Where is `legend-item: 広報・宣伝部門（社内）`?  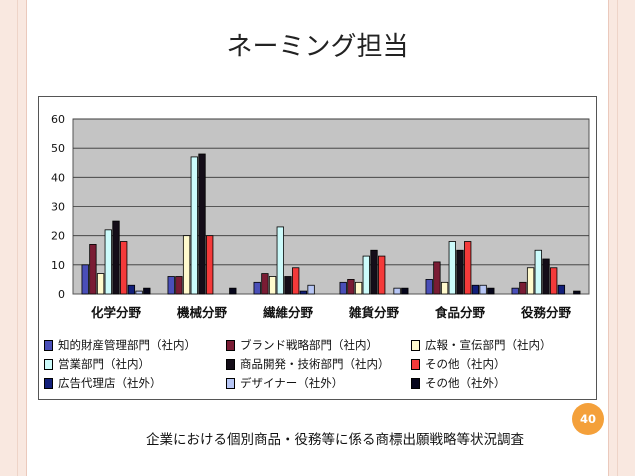 legend-item: 広報・宣伝部門（社内） is located at coordinates (481, 346).